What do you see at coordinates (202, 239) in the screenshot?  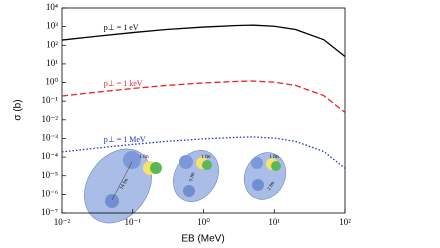 I see `x-axis-label: EB (MeV)` at bounding box center [202, 239].